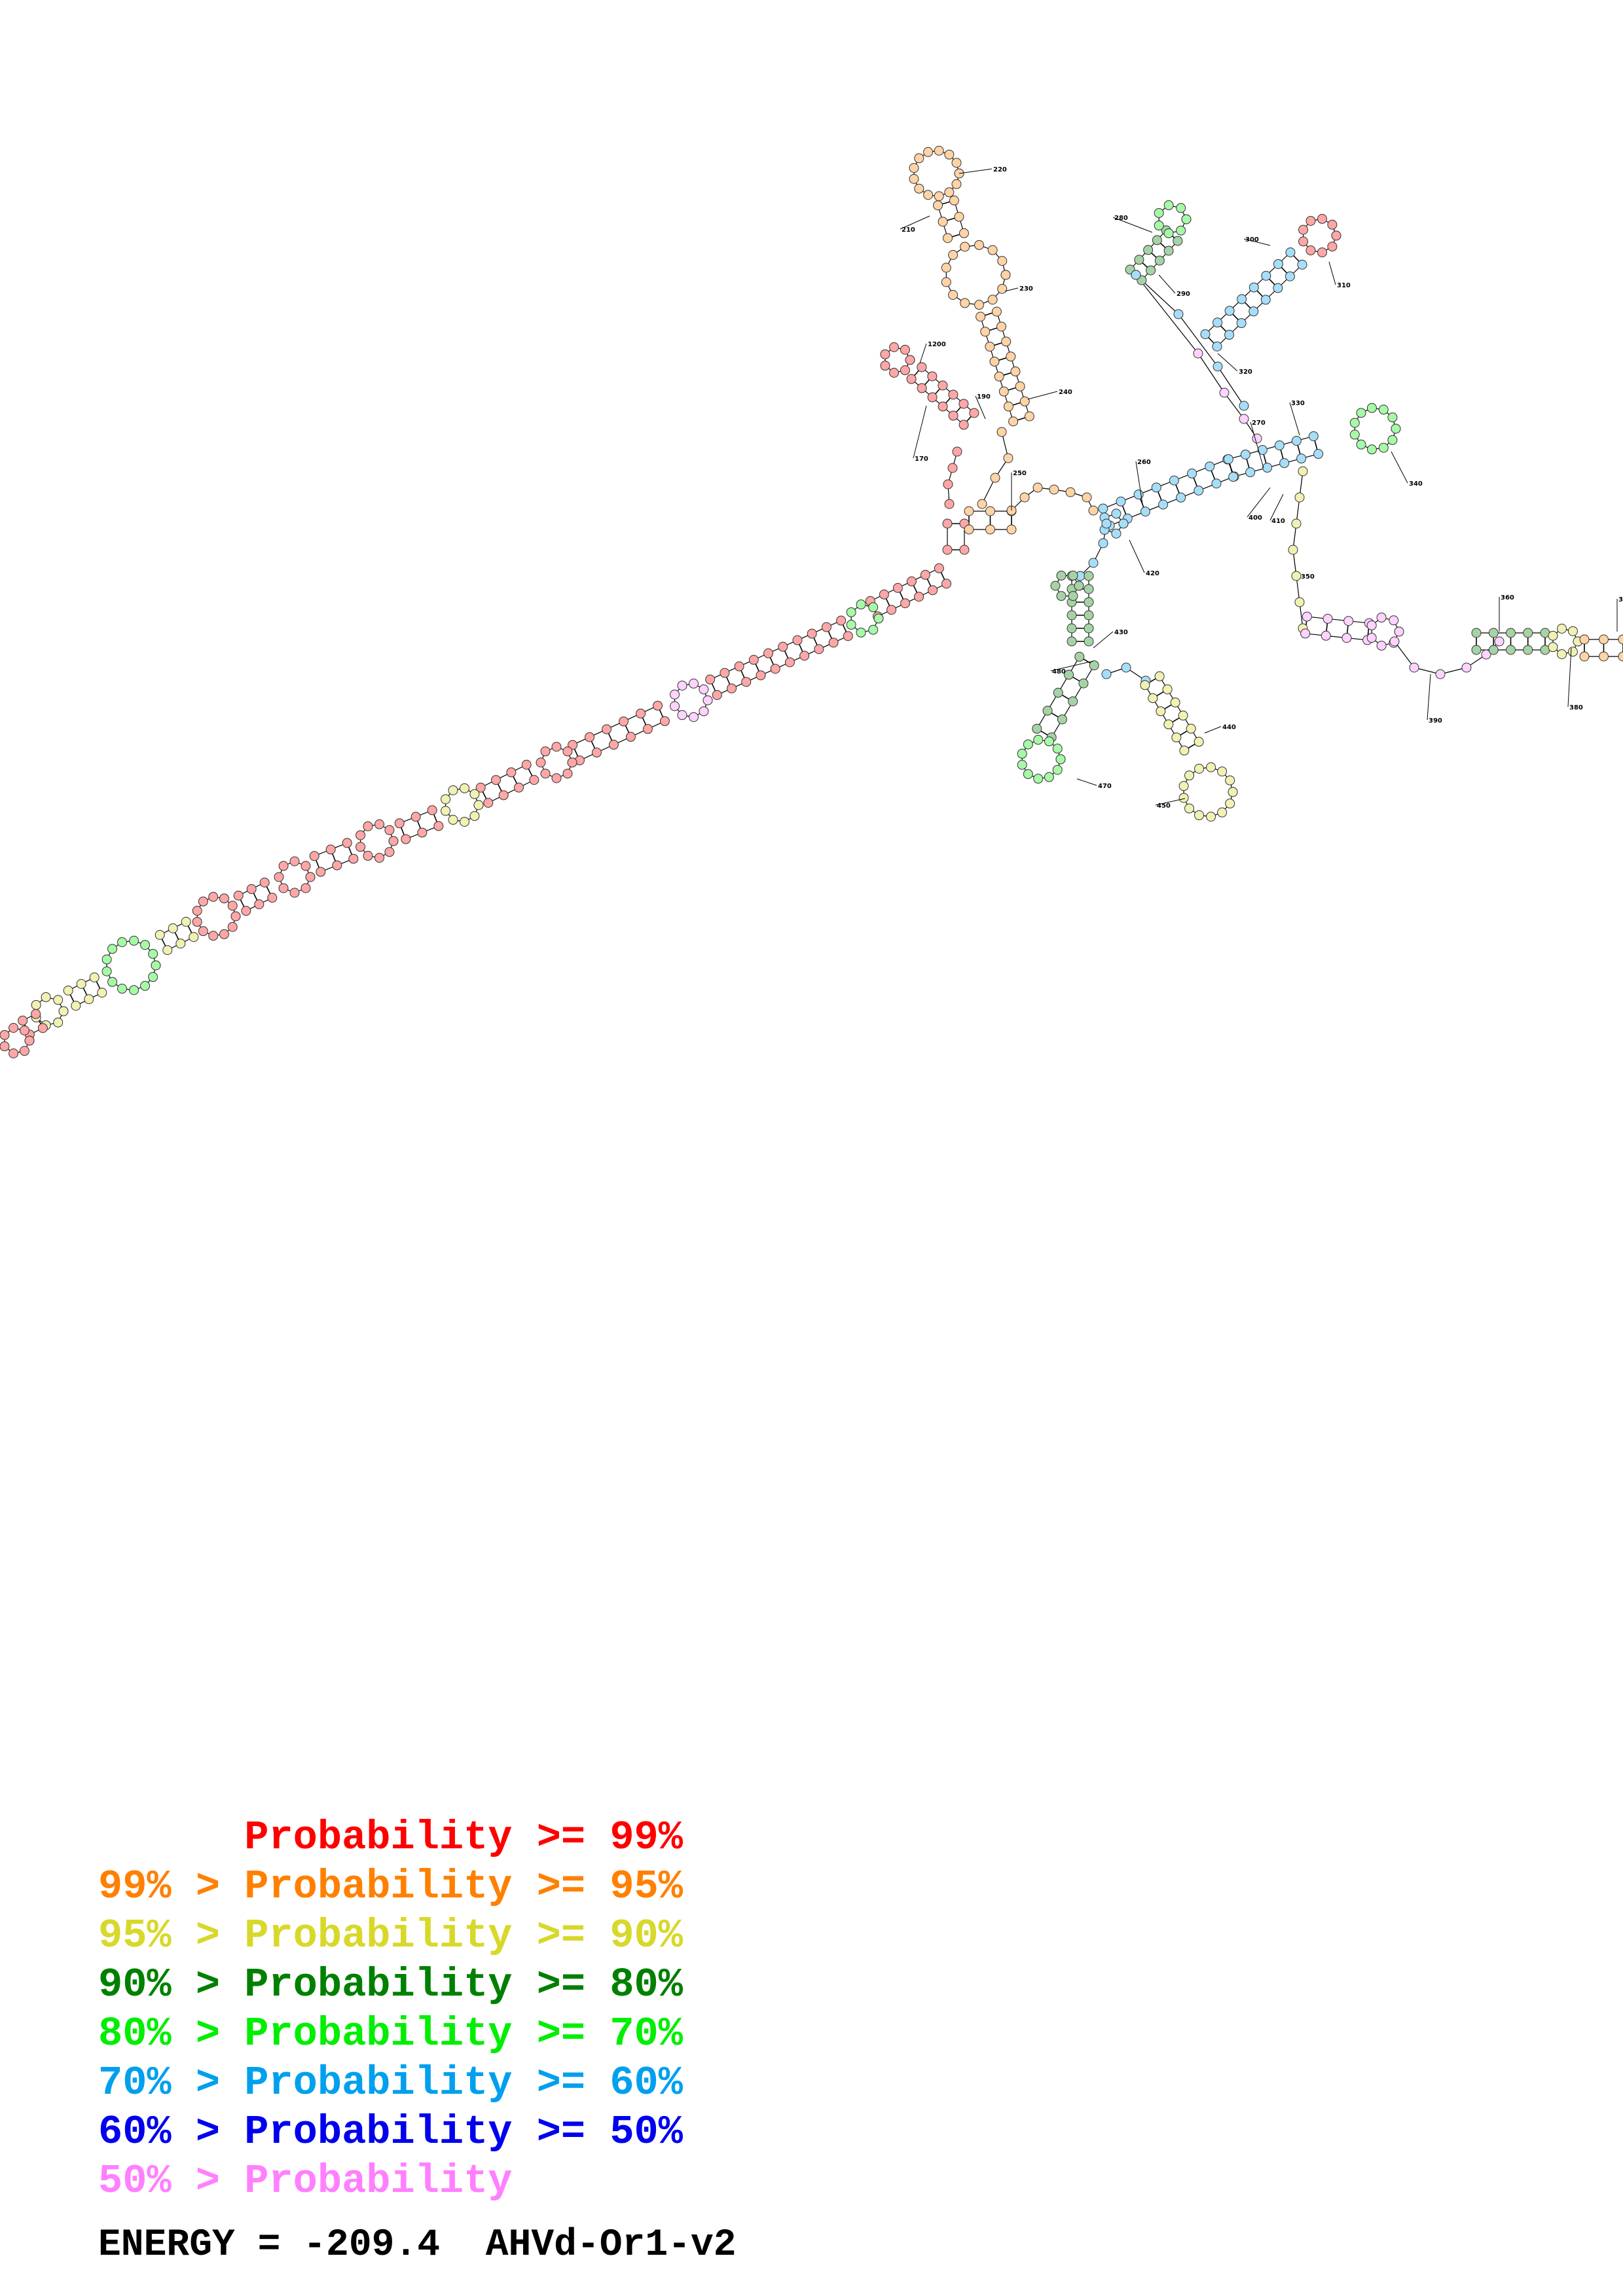  What do you see at coordinates (1020, 473) in the screenshot?
I see `position-label: 250` at bounding box center [1020, 473].